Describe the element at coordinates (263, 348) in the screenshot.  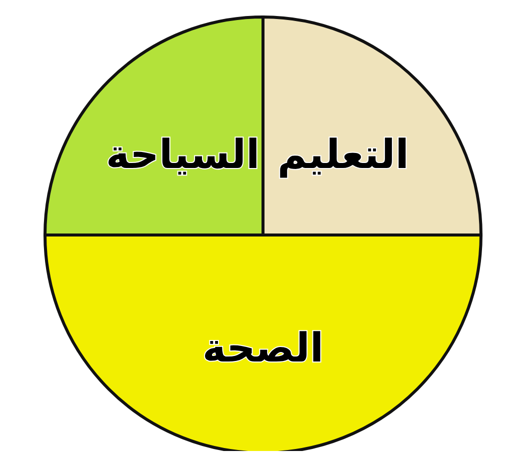
I see `slice-label: الصحة` at that location.